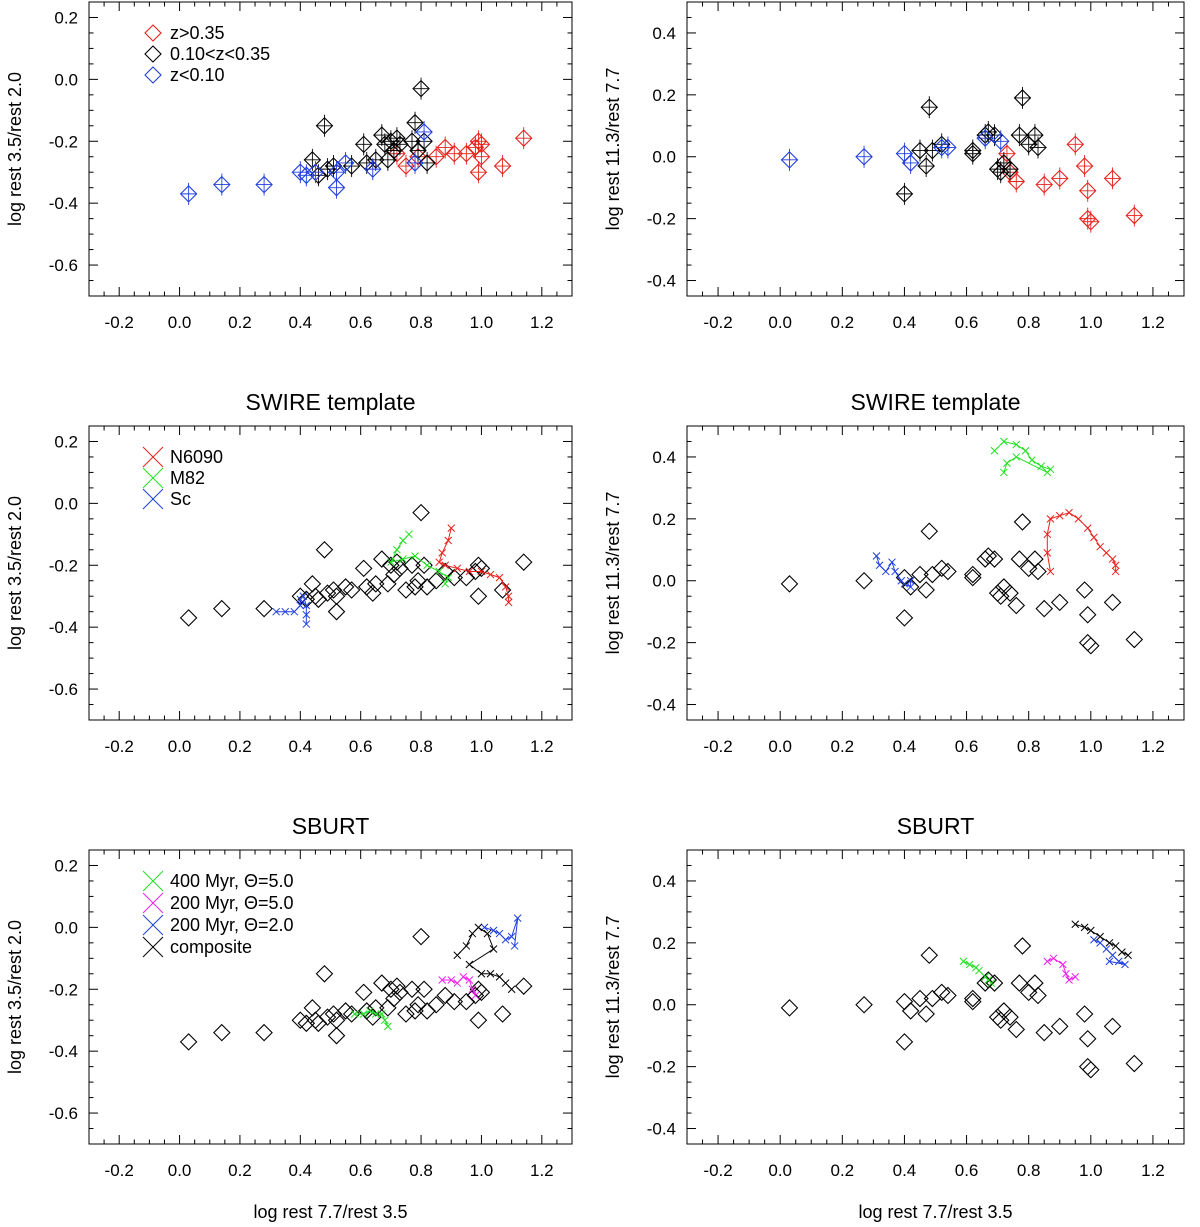 The height and width of the screenshot is (1227, 1200). I want to click on legend-label: Sc, so click(180, 499).